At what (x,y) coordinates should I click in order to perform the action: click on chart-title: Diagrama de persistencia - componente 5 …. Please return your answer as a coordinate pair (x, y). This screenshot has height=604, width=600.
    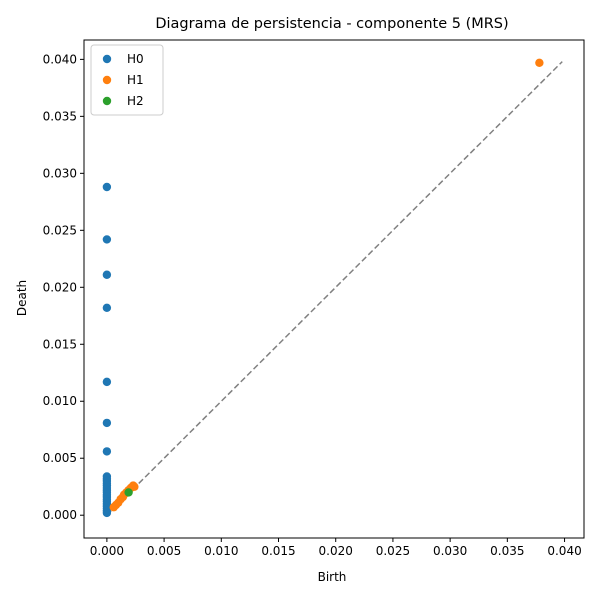
    Looking at the image, I should click on (331, 24).